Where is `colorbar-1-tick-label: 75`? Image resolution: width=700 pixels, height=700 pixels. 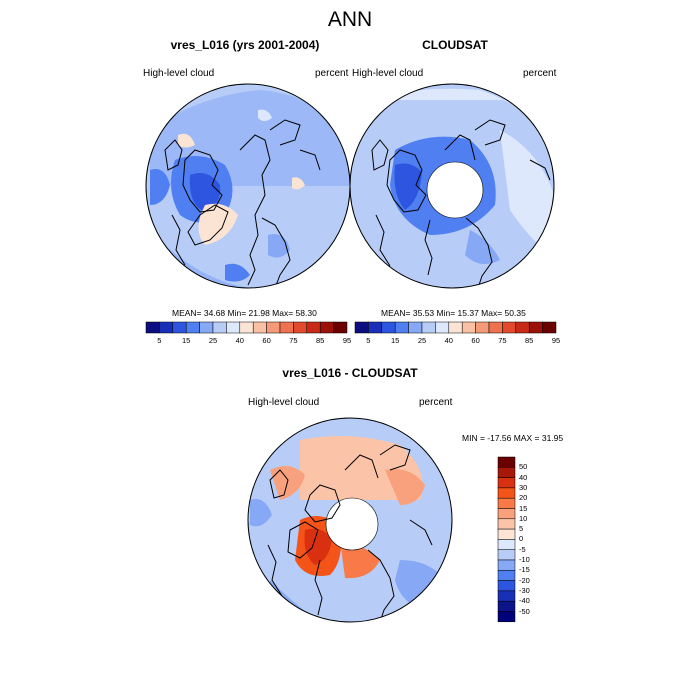 colorbar-1-tick-label: 75 is located at coordinates (293, 340).